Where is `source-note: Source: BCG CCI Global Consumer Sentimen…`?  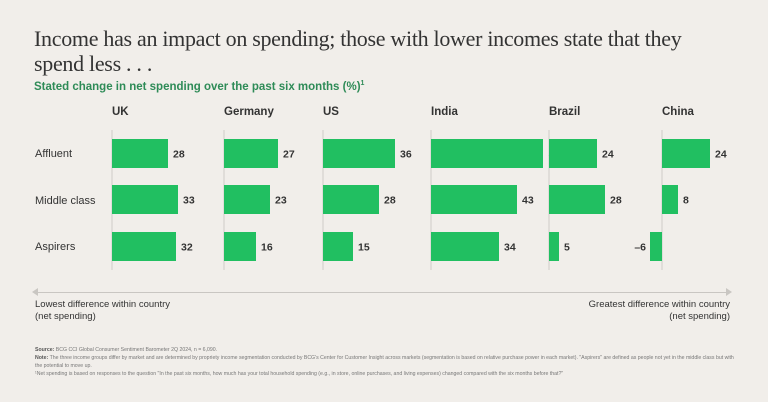 source-note: Source: BCG CCI Global Consumer Sentimen… is located at coordinates (385, 350).